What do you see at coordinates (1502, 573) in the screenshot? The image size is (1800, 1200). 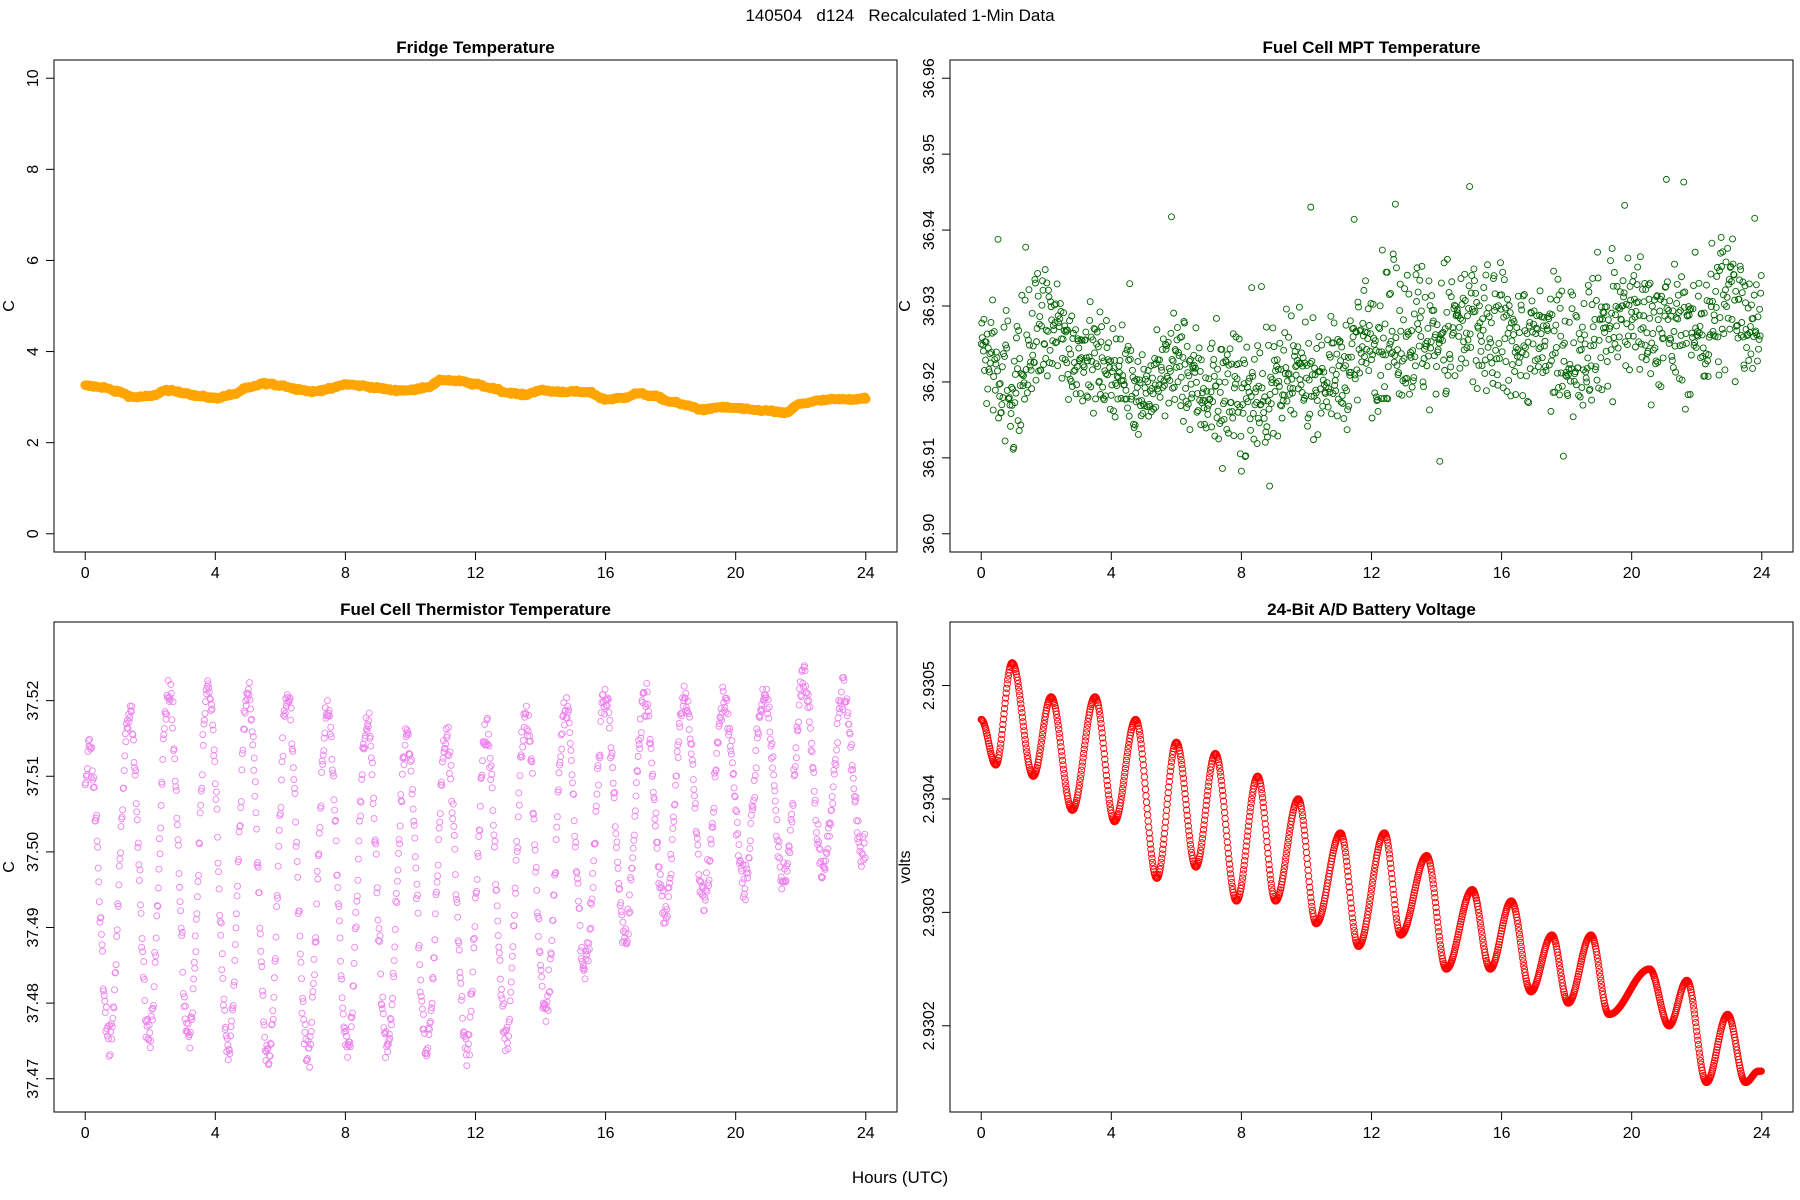 I see `x-tick-label: 16` at bounding box center [1502, 573].